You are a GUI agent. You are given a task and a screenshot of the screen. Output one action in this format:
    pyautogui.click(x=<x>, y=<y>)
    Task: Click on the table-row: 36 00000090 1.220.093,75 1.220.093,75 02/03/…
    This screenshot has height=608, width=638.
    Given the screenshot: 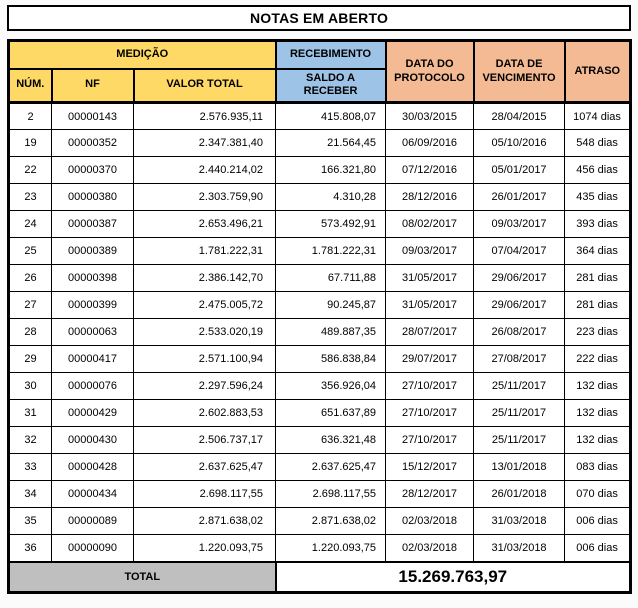 What is the action you would take?
    pyautogui.click(x=320, y=548)
    